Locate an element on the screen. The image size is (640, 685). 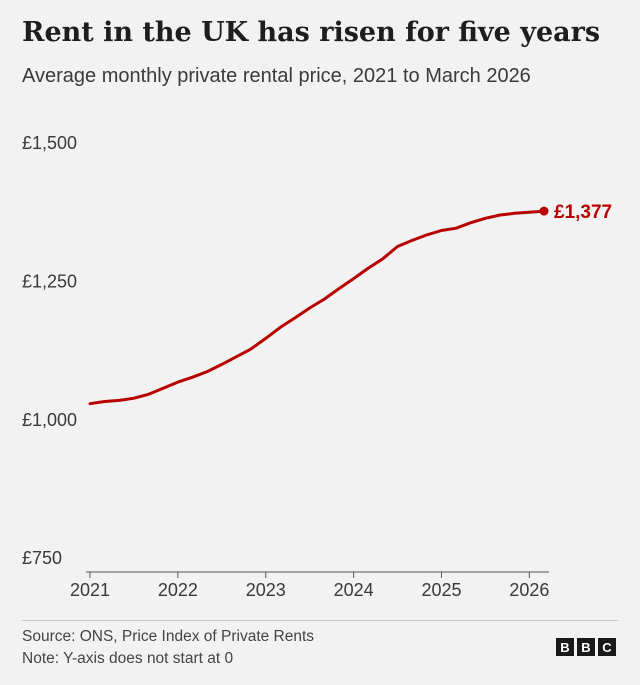
chart-title: Rent in the UK has risen for five years is located at coordinates (311, 32).